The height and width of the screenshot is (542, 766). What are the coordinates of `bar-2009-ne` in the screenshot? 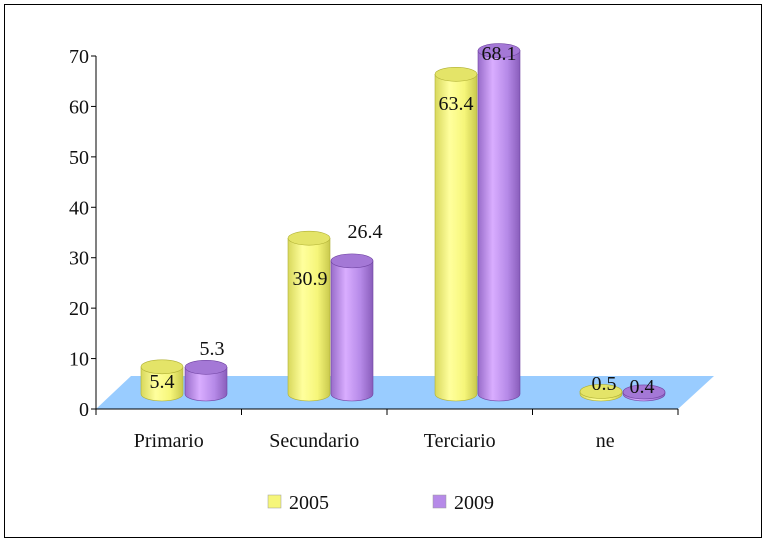 It's located at (644, 393).